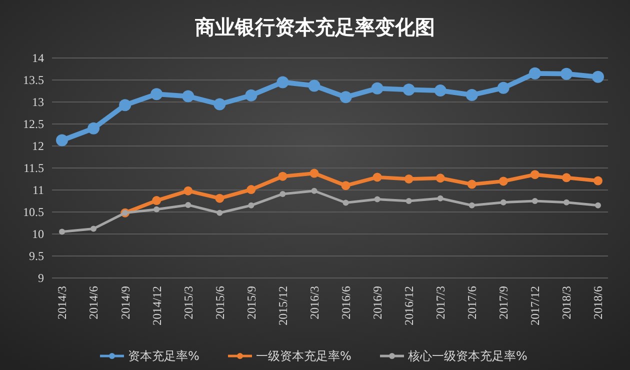  Describe the element at coordinates (33, 168) in the screenshot. I see `y-tick-label: 11.5` at that location.